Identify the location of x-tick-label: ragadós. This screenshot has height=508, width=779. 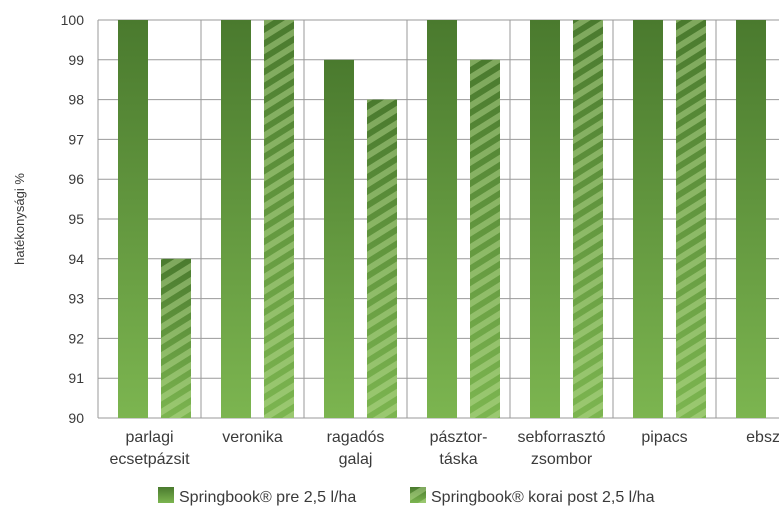
(356, 437).